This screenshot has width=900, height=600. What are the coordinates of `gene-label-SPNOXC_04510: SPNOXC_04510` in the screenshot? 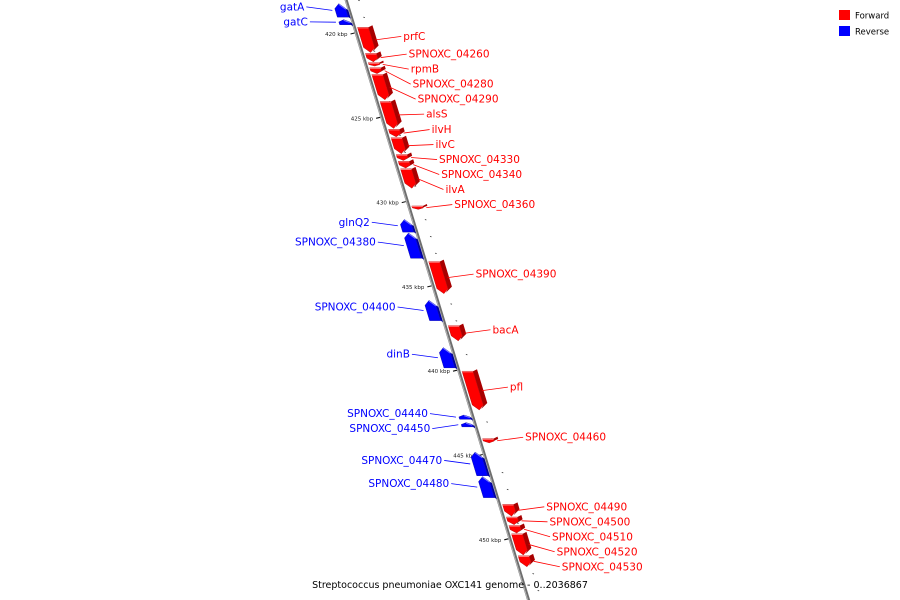 It's located at (592, 537).